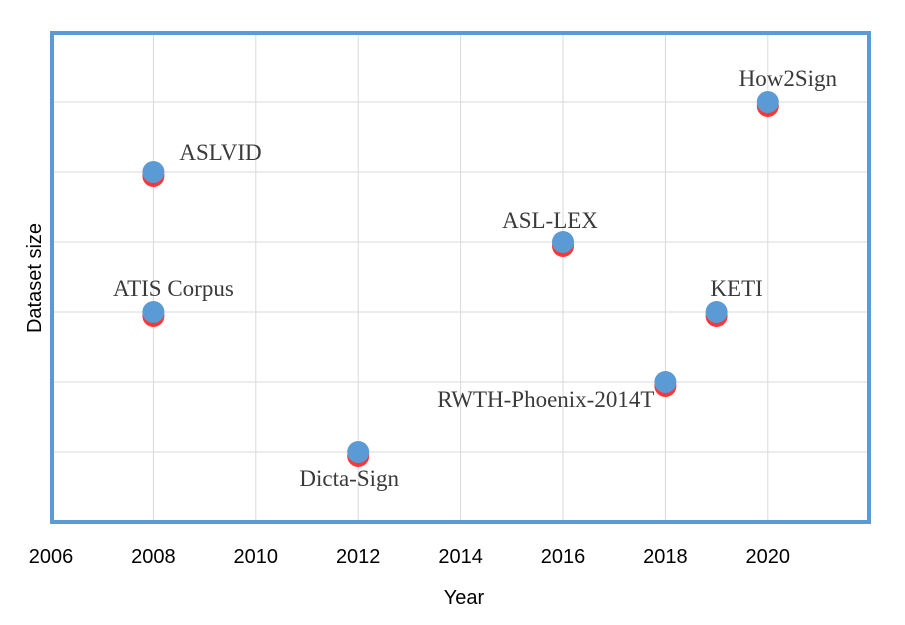  Describe the element at coordinates (768, 557) in the screenshot. I see `x-tick-label-2020: 2020` at that location.